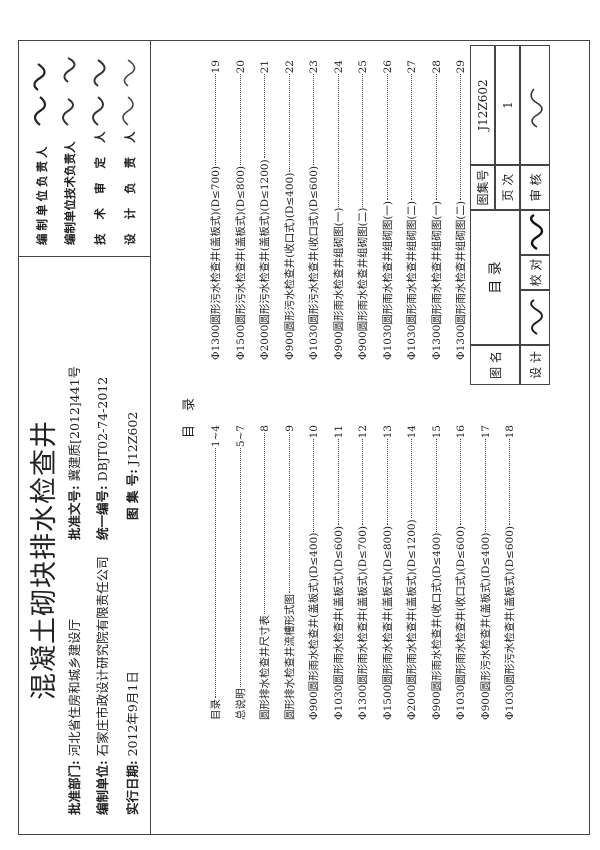 This screenshot has height=850, width=600. What do you see at coordinates (363, 283) in the screenshot?
I see `toc-entry-label: Φ900圆形雨水检查井组砌图(二)` at bounding box center [363, 283].